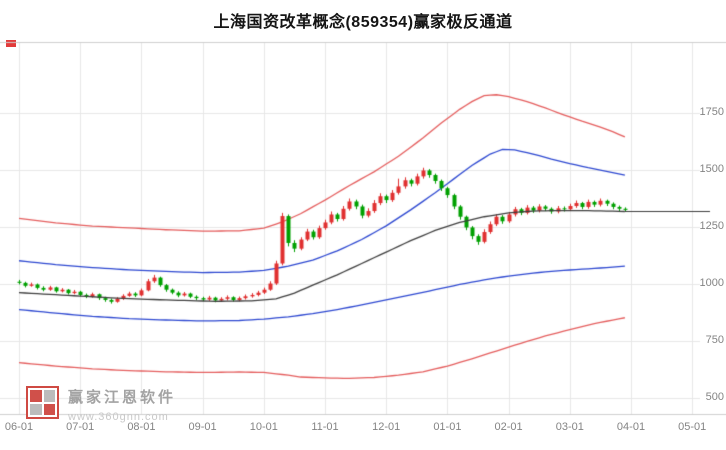 The image size is (726, 450). I want to click on x-axis-label: 05-01, so click(692, 427).